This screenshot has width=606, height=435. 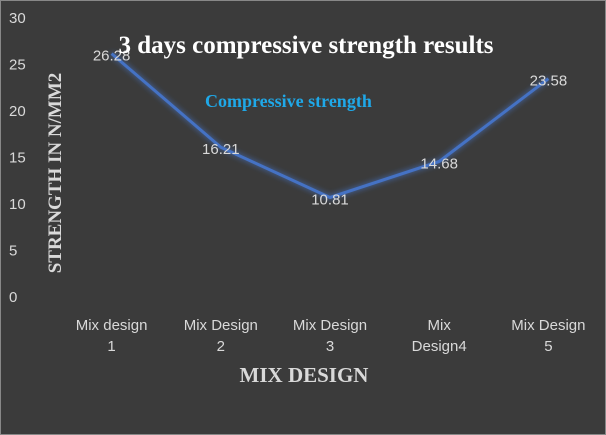 I want to click on data-label: 14.68, so click(x=439, y=163).